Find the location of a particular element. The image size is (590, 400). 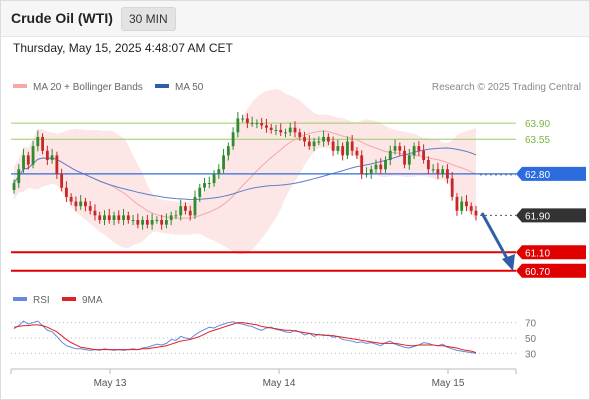

level-badge-last is located at coordinates (551, 215).